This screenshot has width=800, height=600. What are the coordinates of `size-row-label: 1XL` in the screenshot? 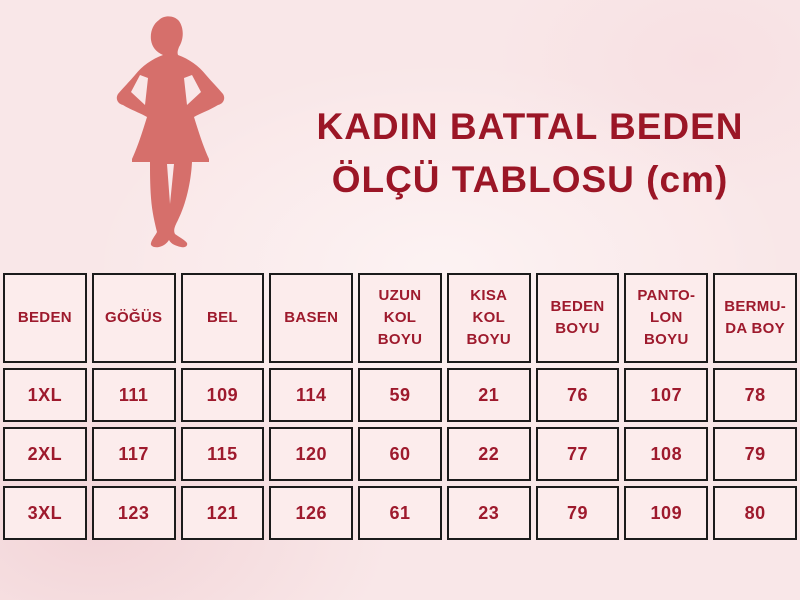 It's located at (45, 395).